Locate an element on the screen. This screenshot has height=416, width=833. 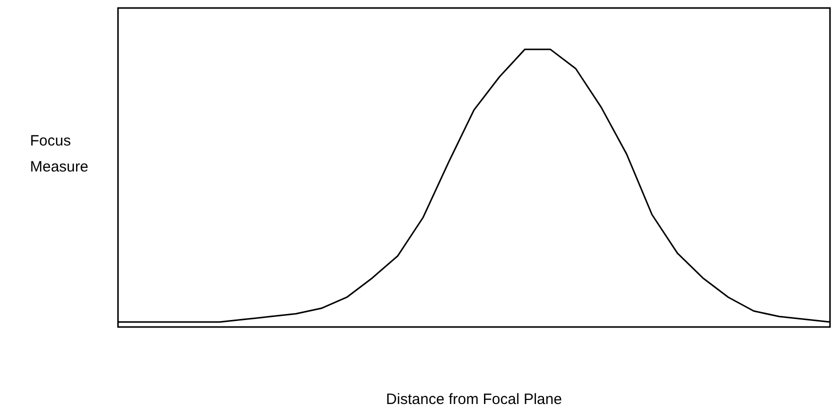
x-axis-title: Distance from Focal Plane is located at coordinates (474, 399).